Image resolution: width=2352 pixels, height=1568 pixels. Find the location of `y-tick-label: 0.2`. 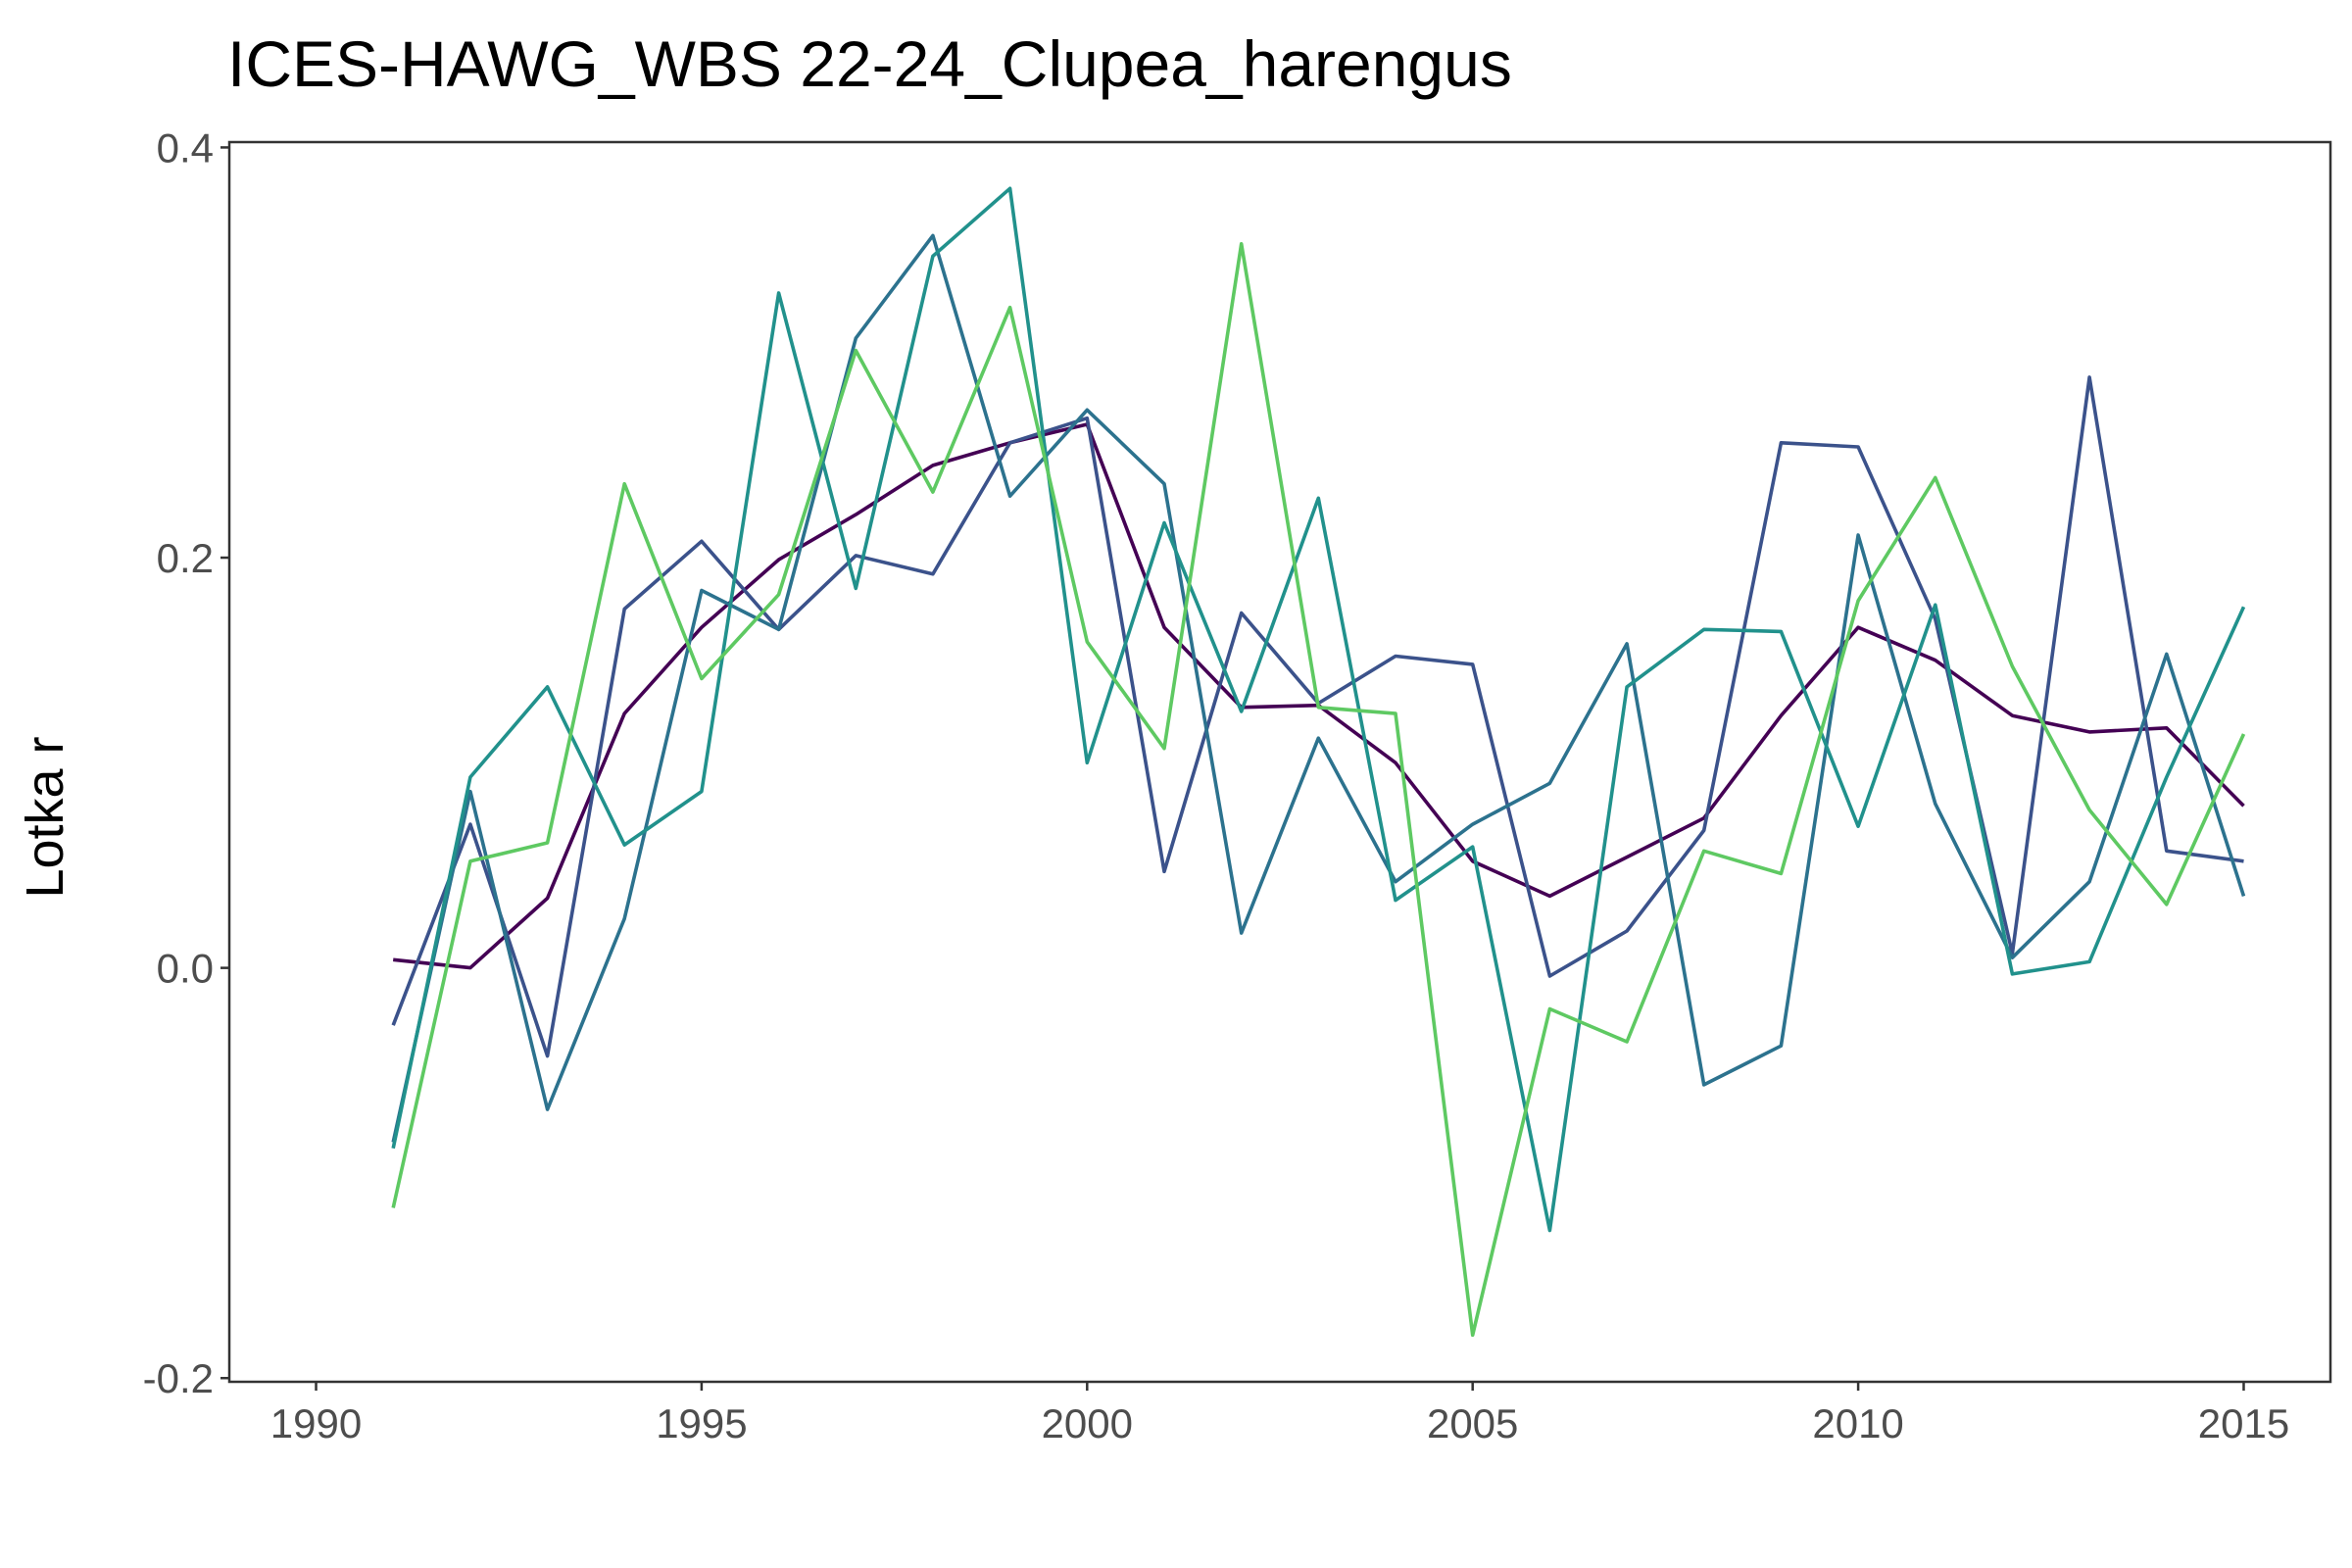

y-tick-label: 0.2 is located at coordinates (185, 558).